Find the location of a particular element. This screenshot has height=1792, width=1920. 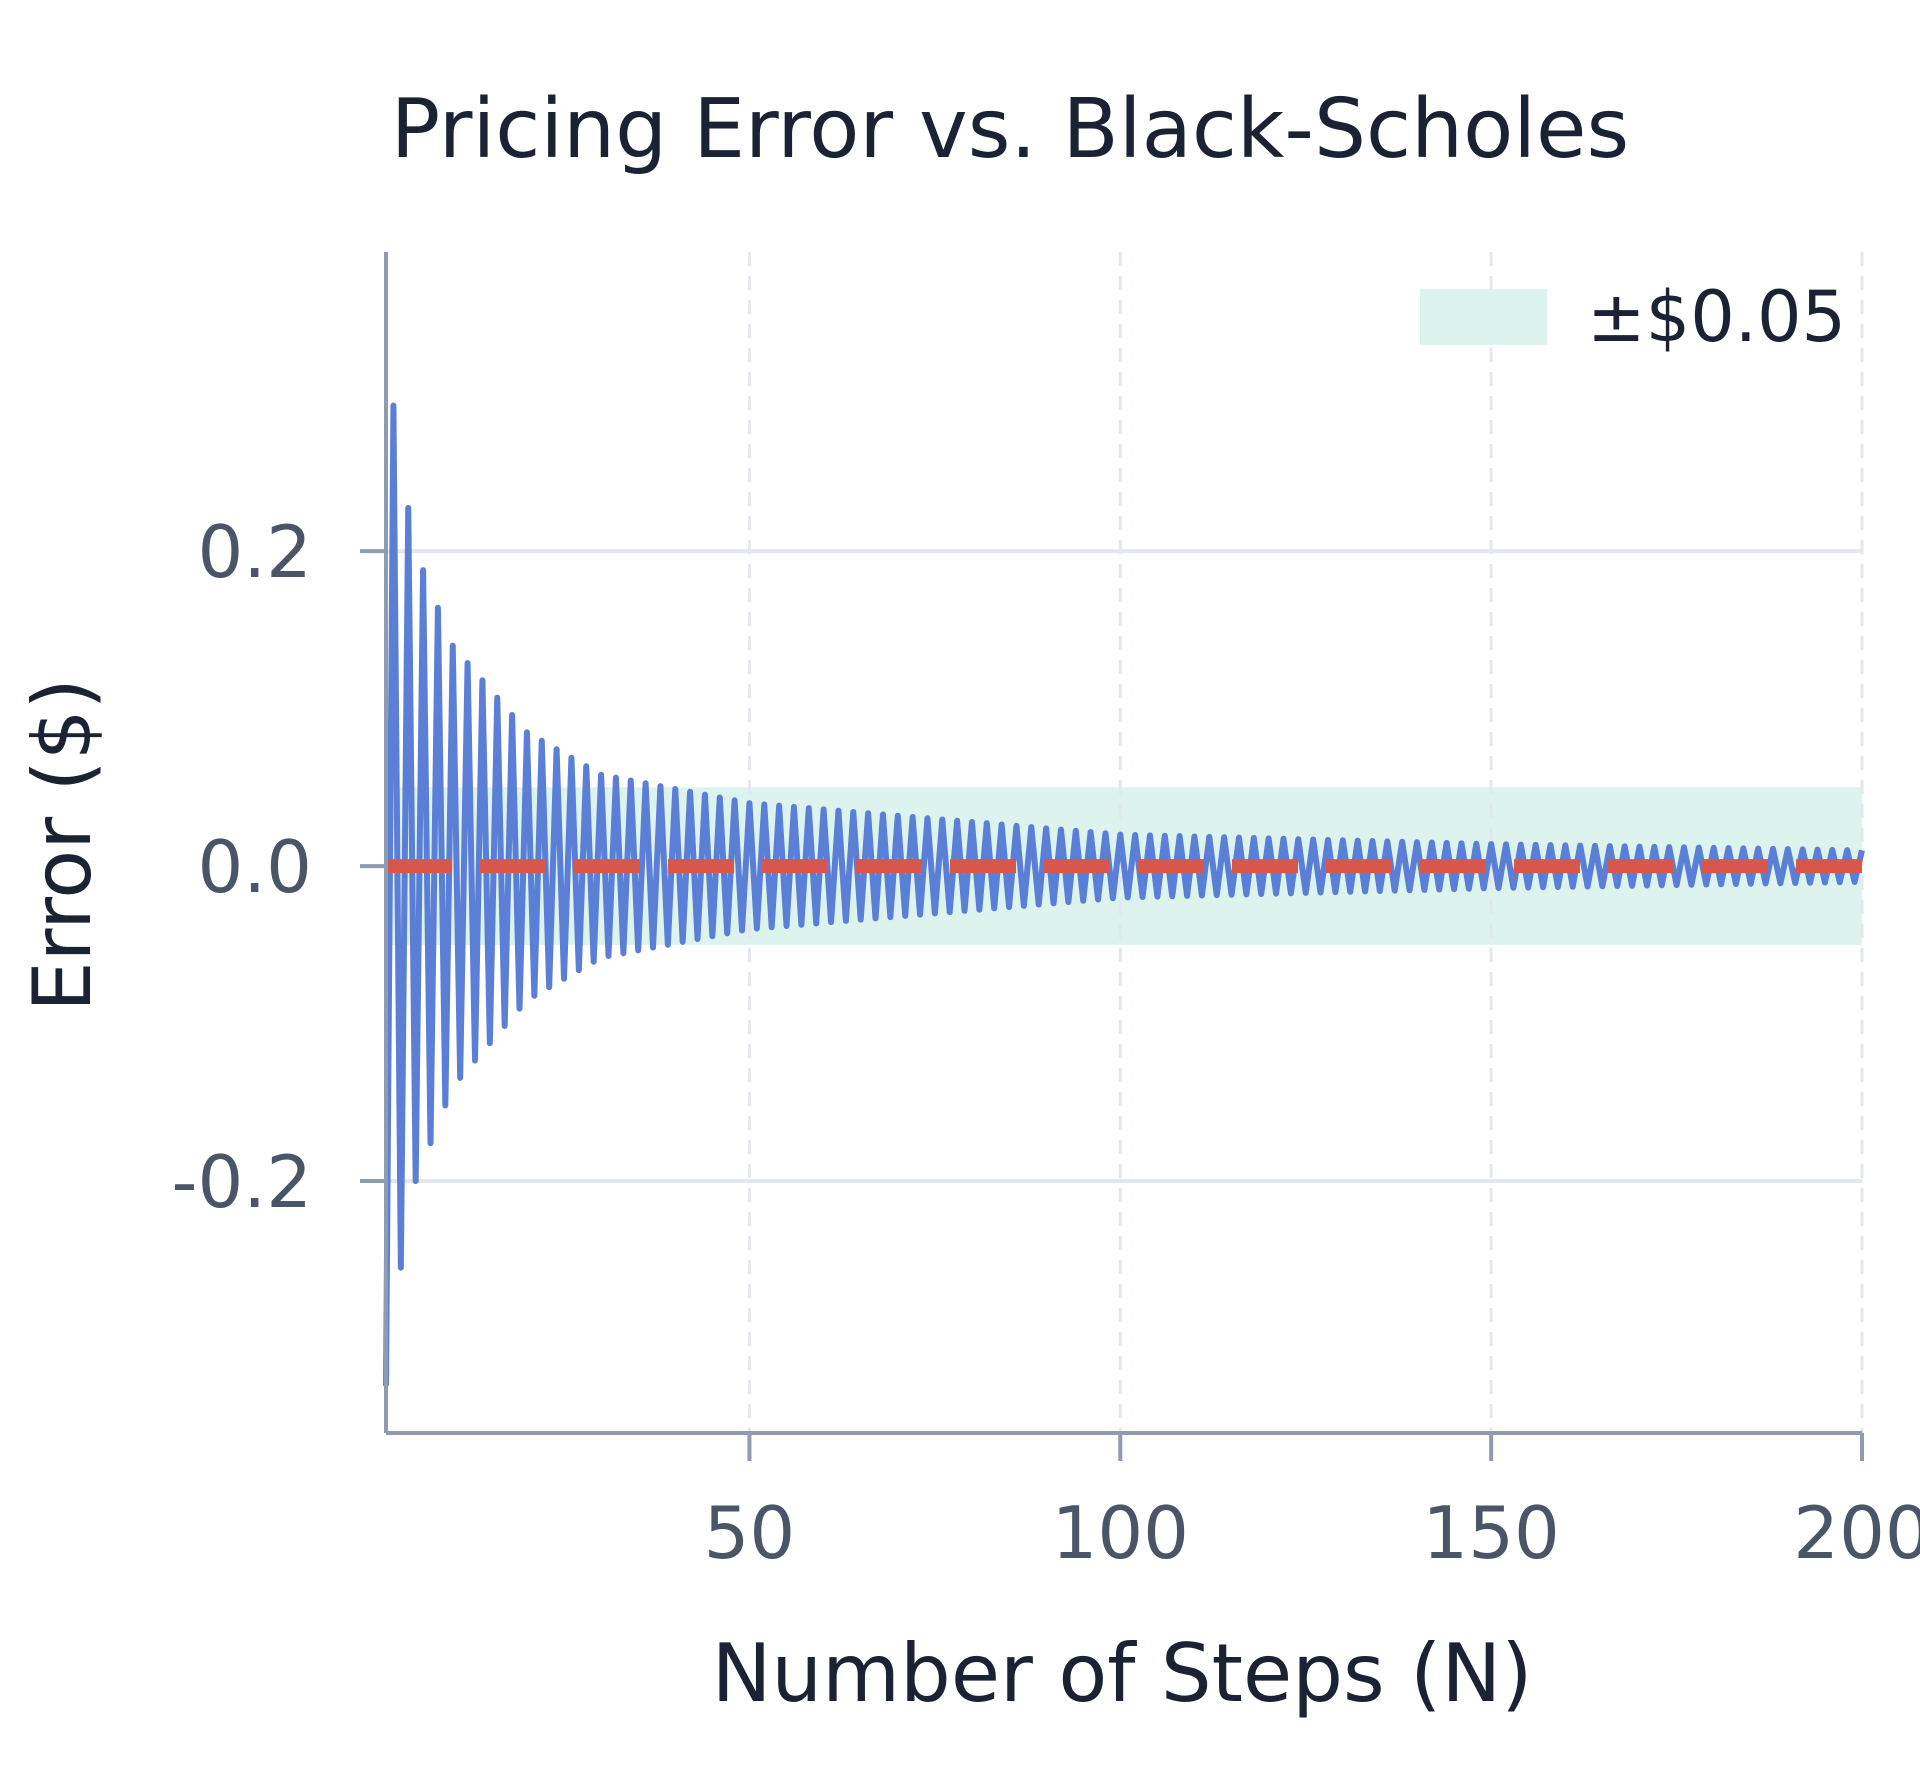

legend: ±$0.05 is located at coordinates (1633, 317).